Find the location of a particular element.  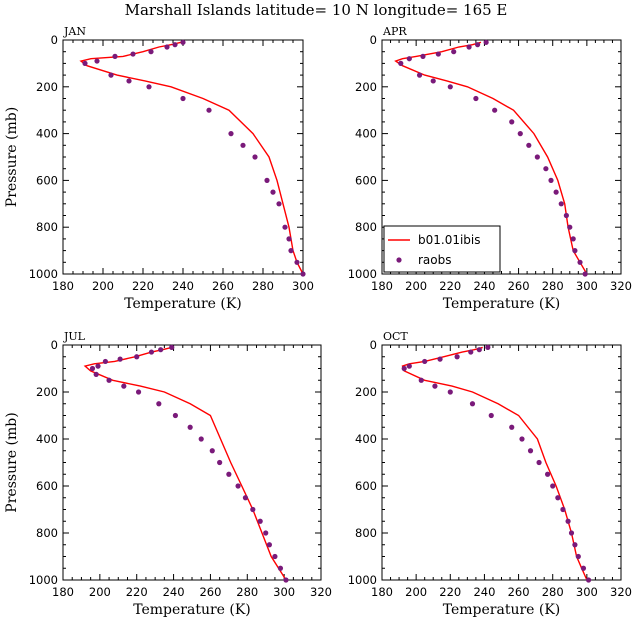

legend-marker-swatch is located at coordinates (399, 260).